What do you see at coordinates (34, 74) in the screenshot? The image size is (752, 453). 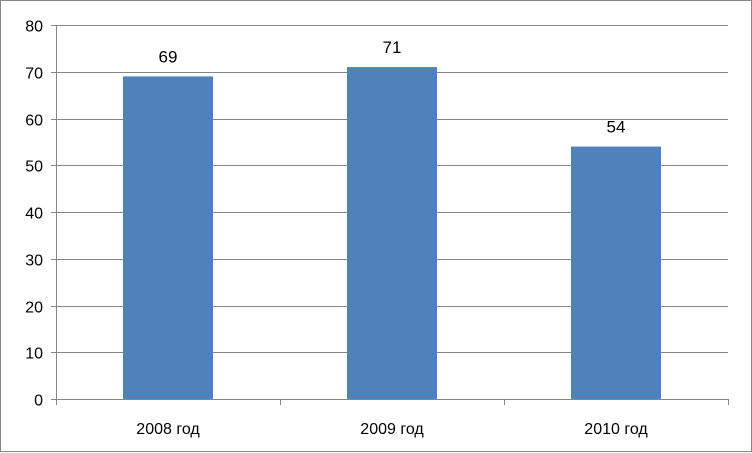 I see `y-tick-label: 70` at bounding box center [34, 74].